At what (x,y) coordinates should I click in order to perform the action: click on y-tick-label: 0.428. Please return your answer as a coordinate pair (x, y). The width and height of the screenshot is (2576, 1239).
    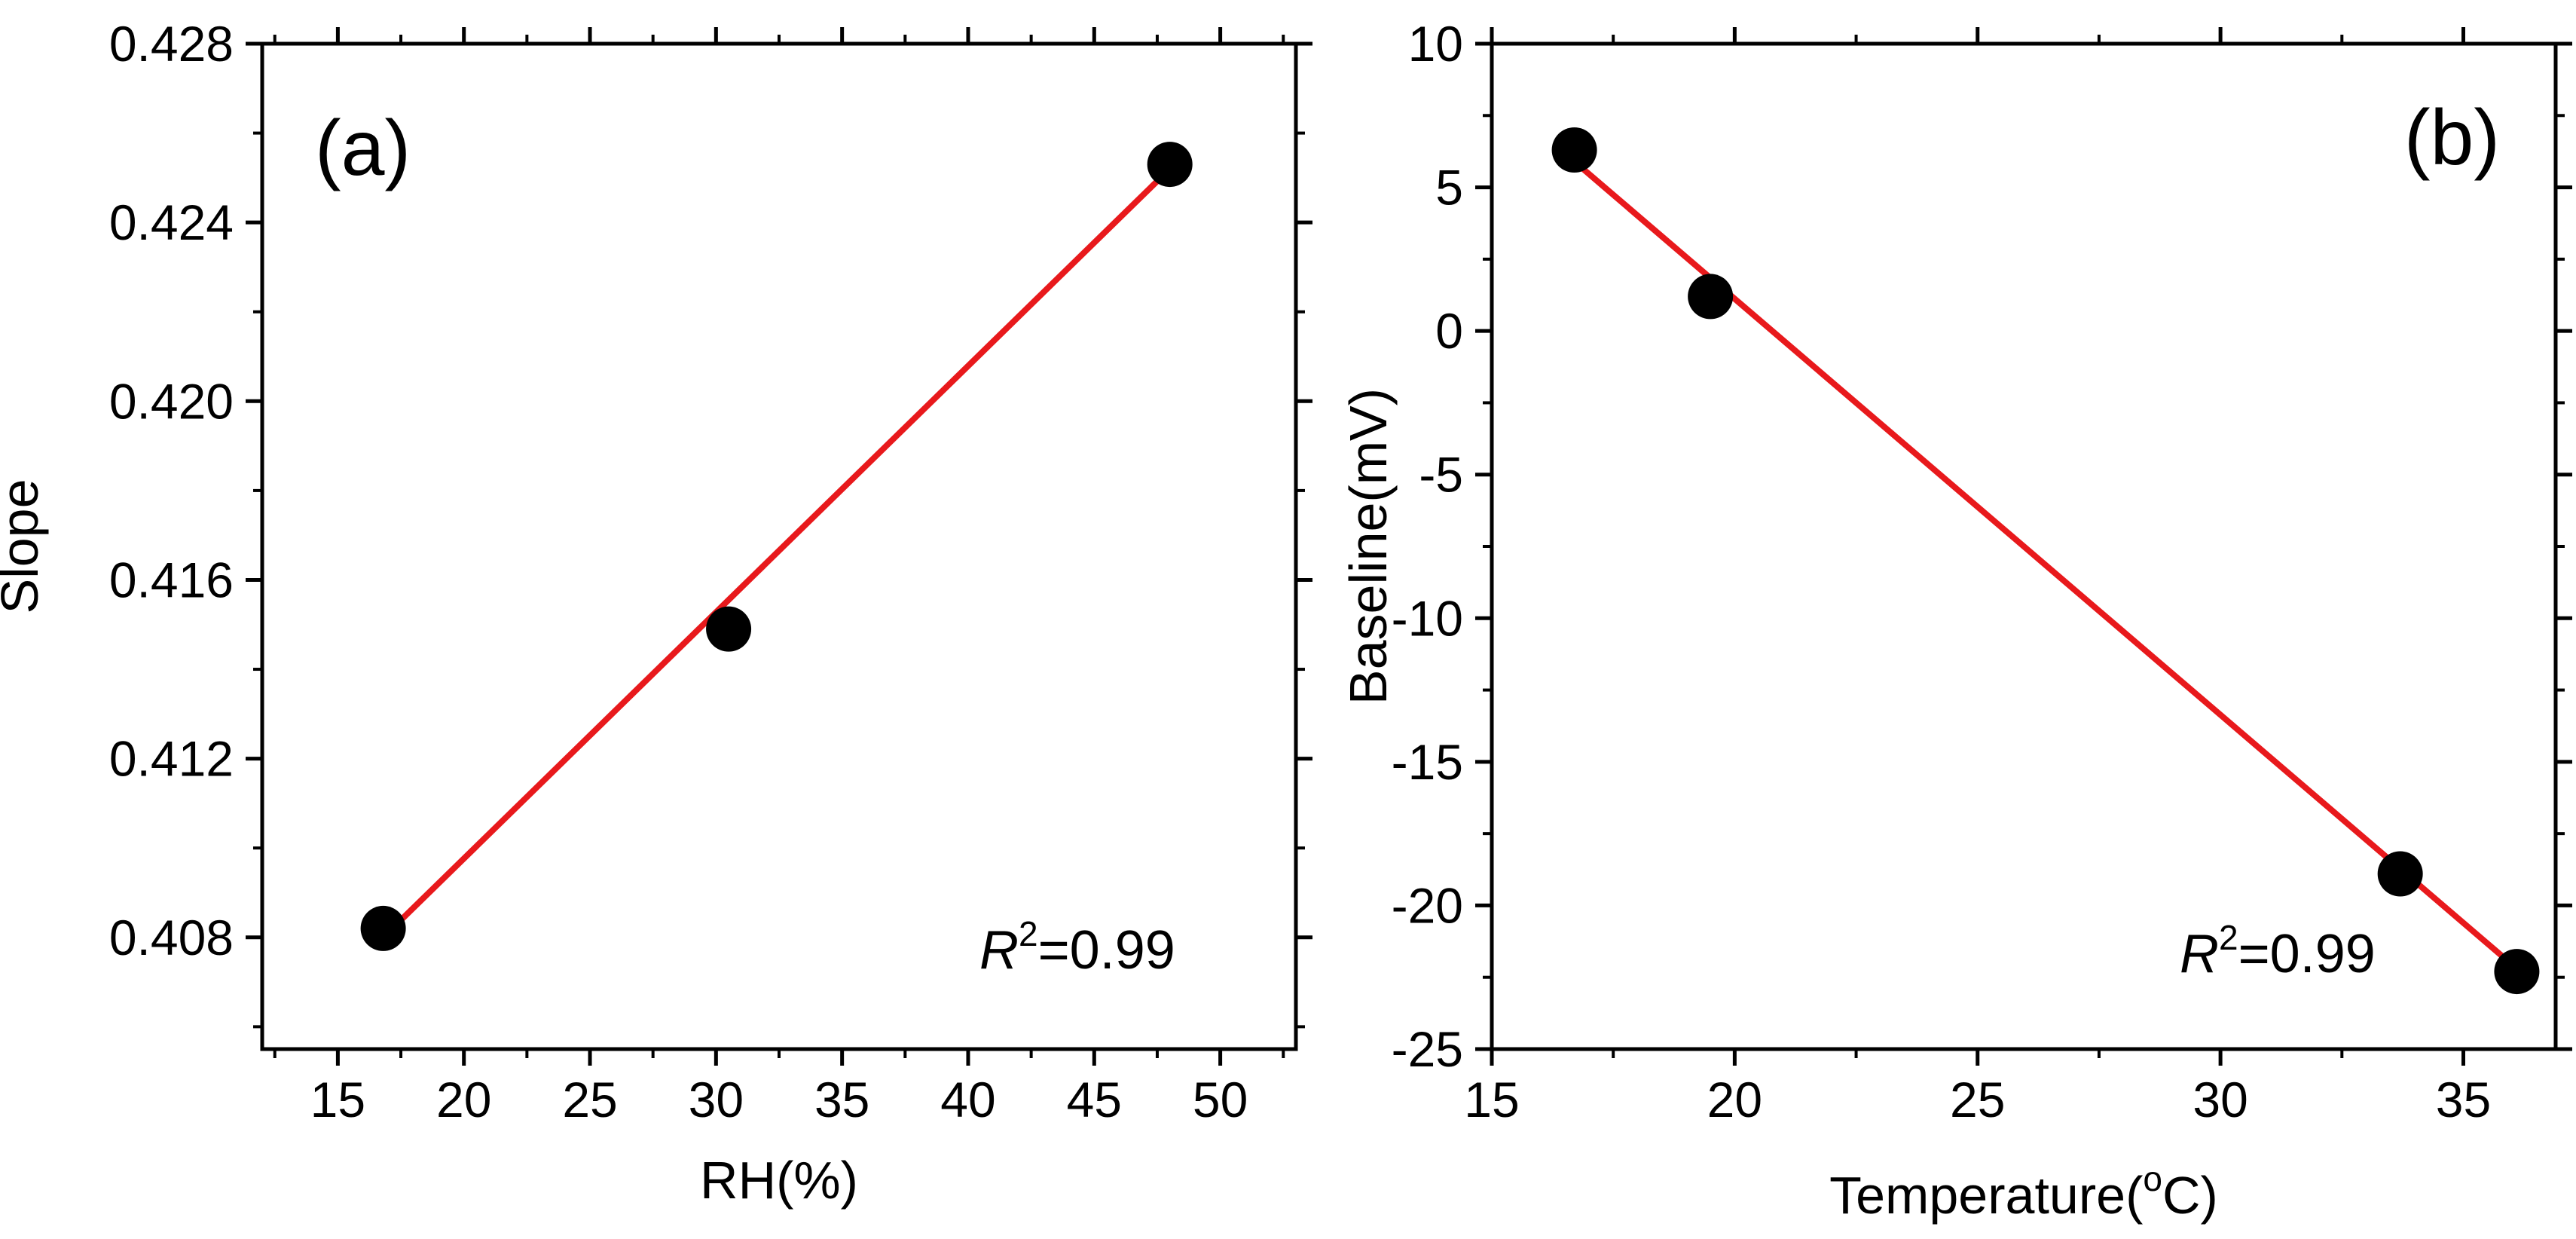
    Looking at the image, I should click on (171, 44).